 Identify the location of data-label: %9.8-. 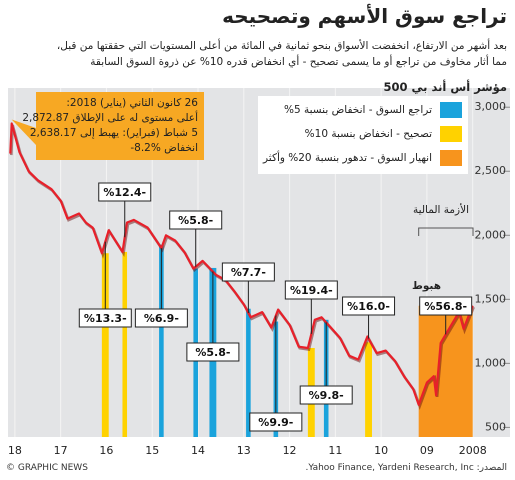
(326, 395).